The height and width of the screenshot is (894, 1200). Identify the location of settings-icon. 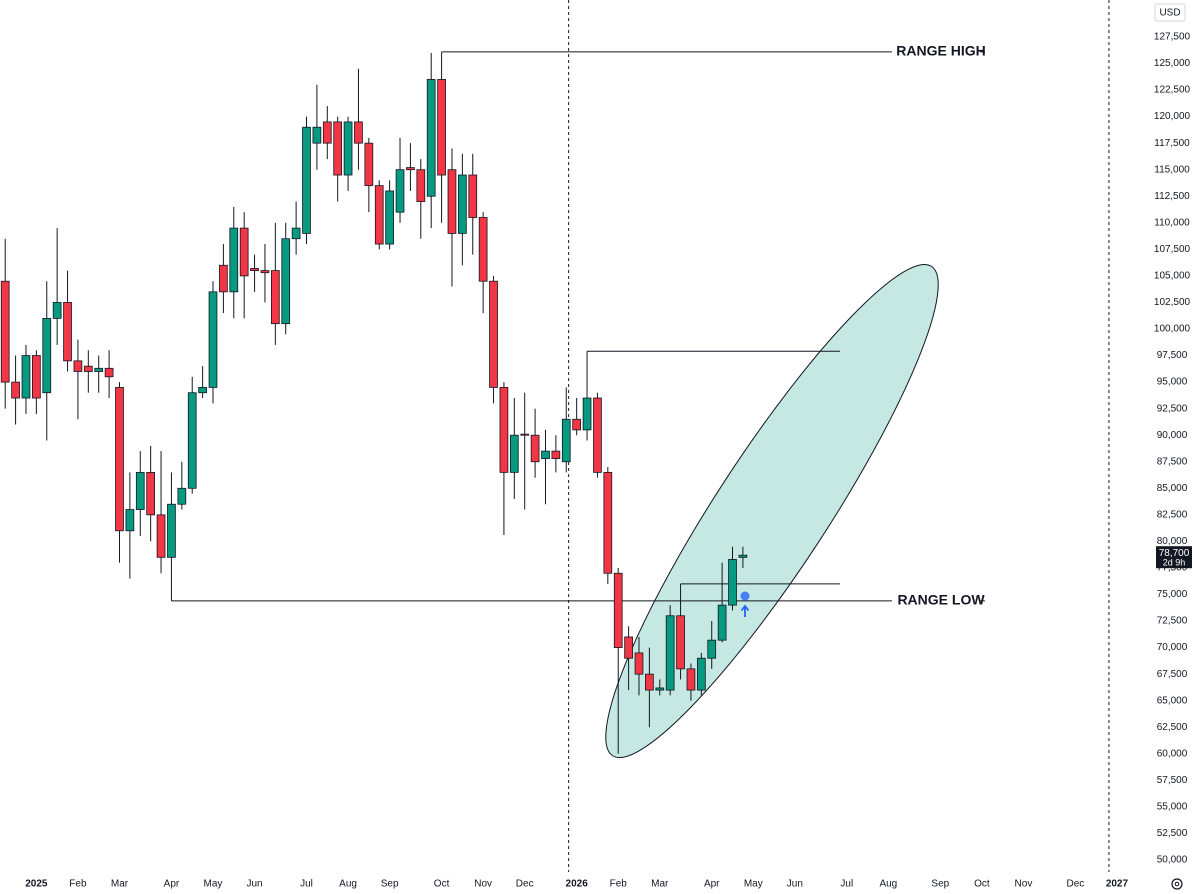
(1177, 884).